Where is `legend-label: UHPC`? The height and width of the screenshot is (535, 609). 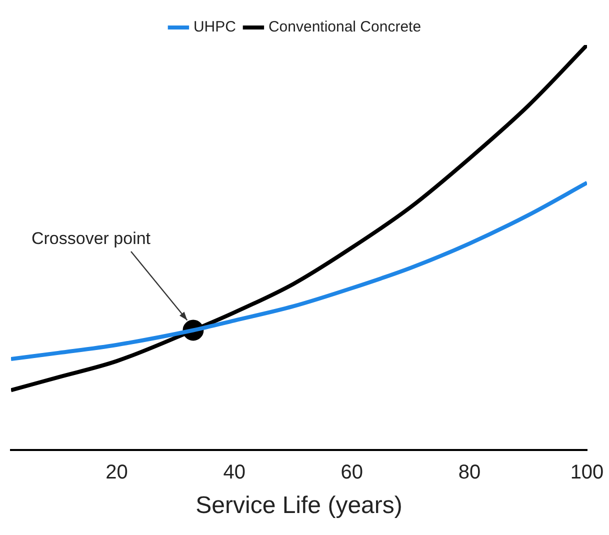
legend-label: UHPC is located at coordinates (214, 27).